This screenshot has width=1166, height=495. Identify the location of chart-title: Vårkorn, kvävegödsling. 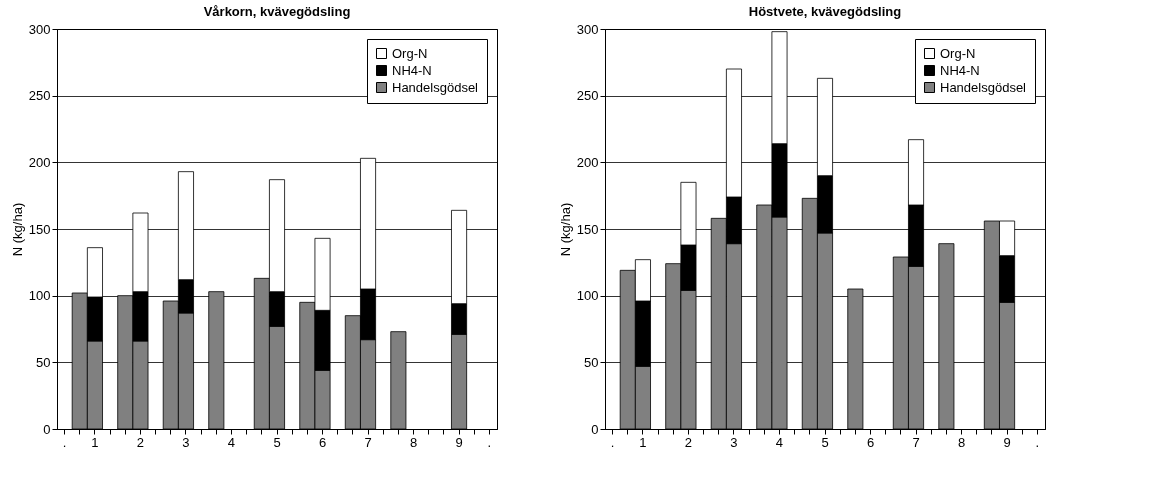
(277, 11).